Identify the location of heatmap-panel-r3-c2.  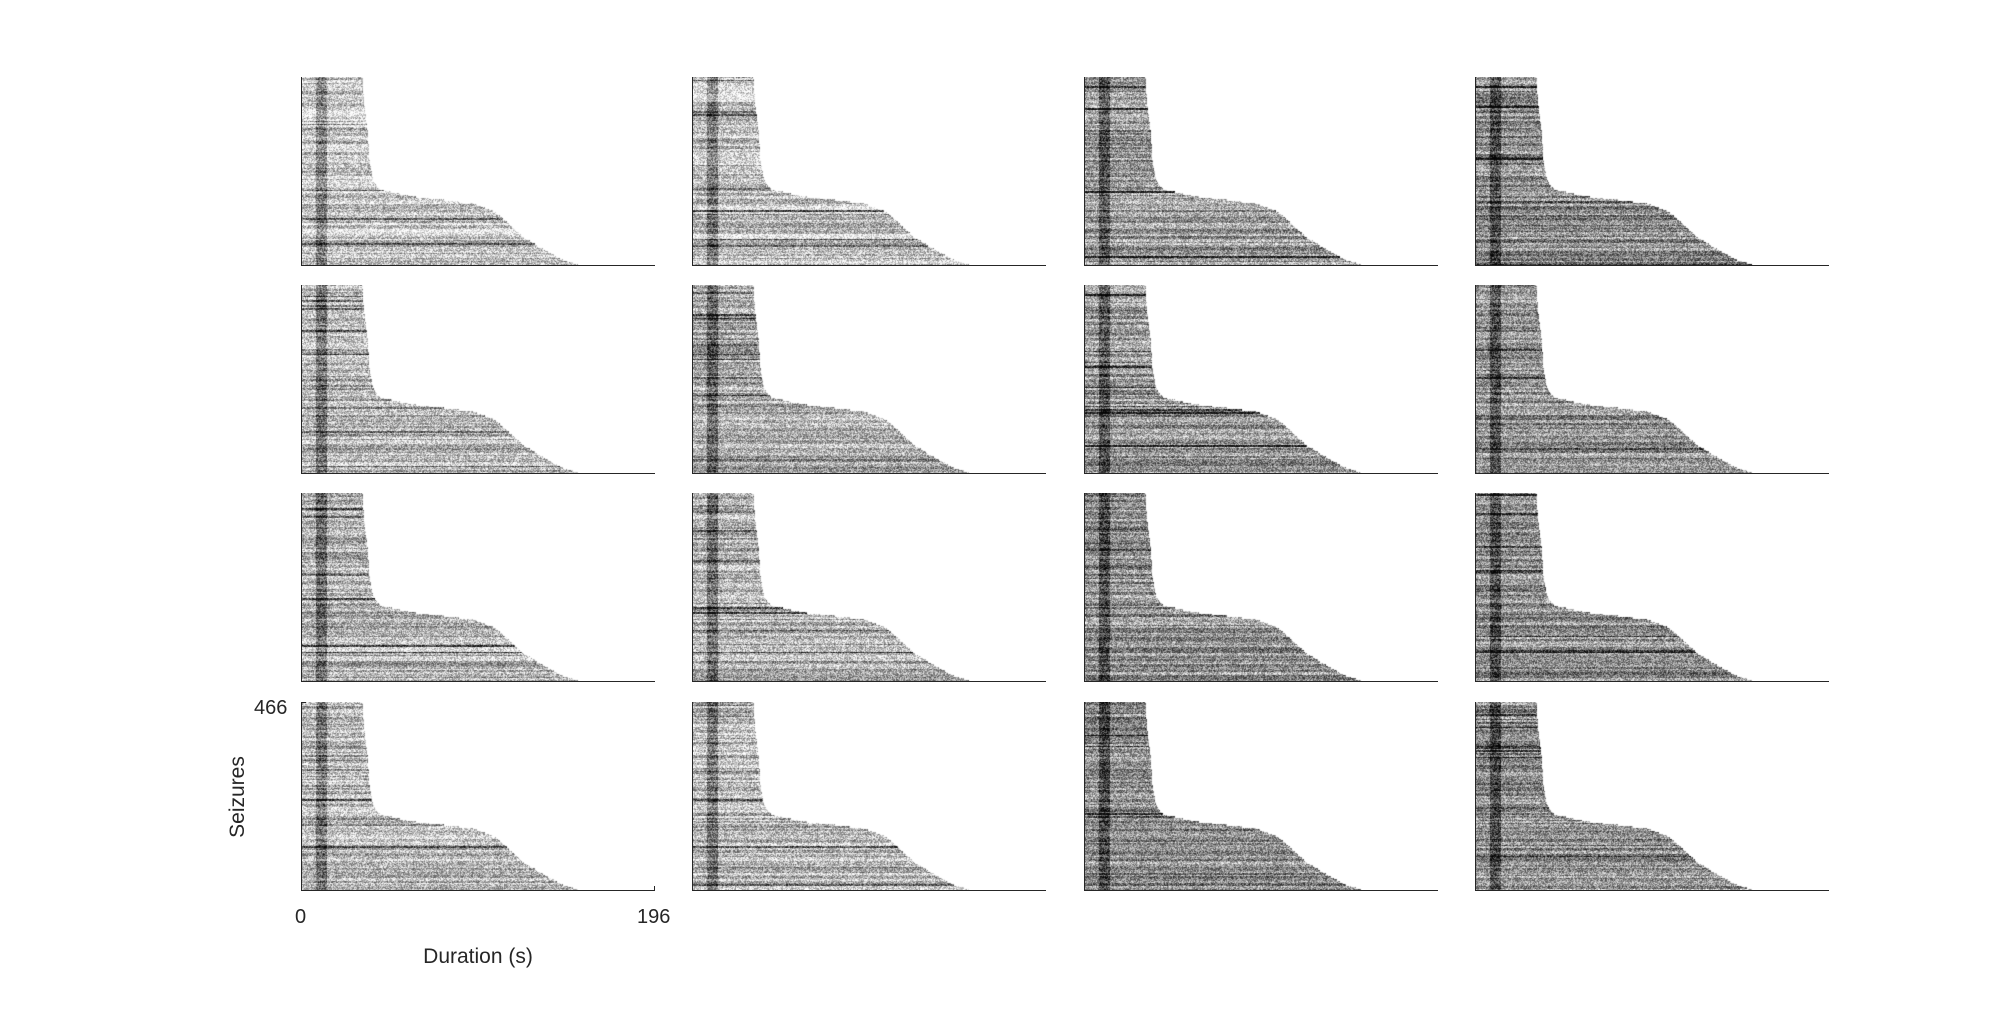
(869, 587).